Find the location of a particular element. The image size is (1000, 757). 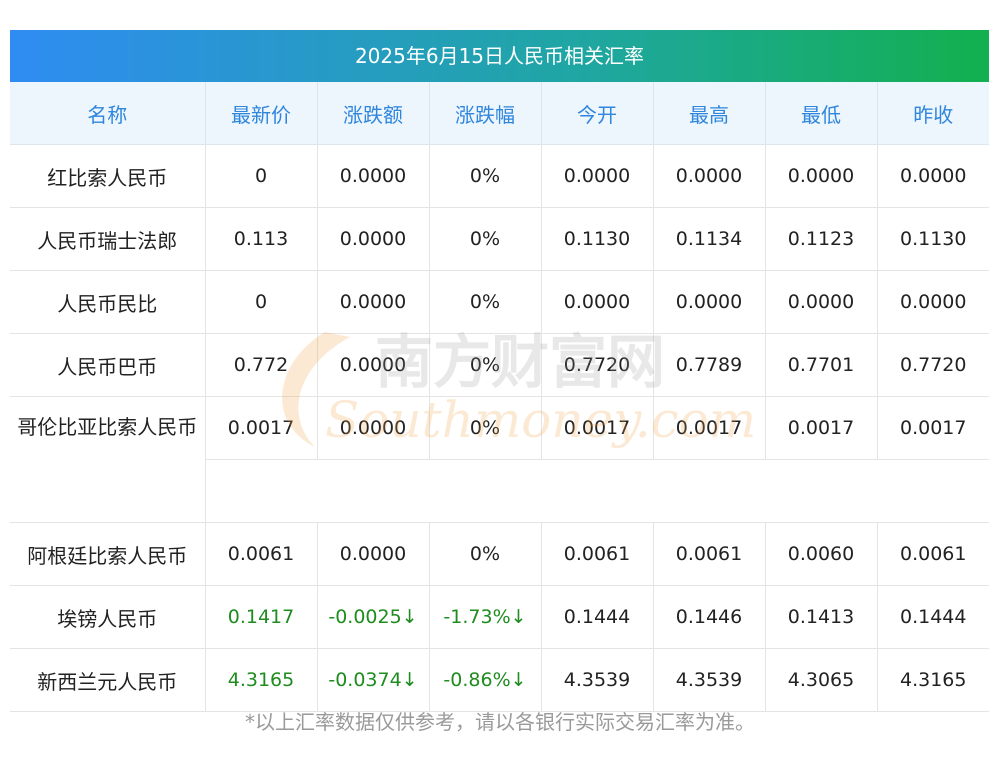

cell-prev-close: 0.1444 is located at coordinates (933, 617).